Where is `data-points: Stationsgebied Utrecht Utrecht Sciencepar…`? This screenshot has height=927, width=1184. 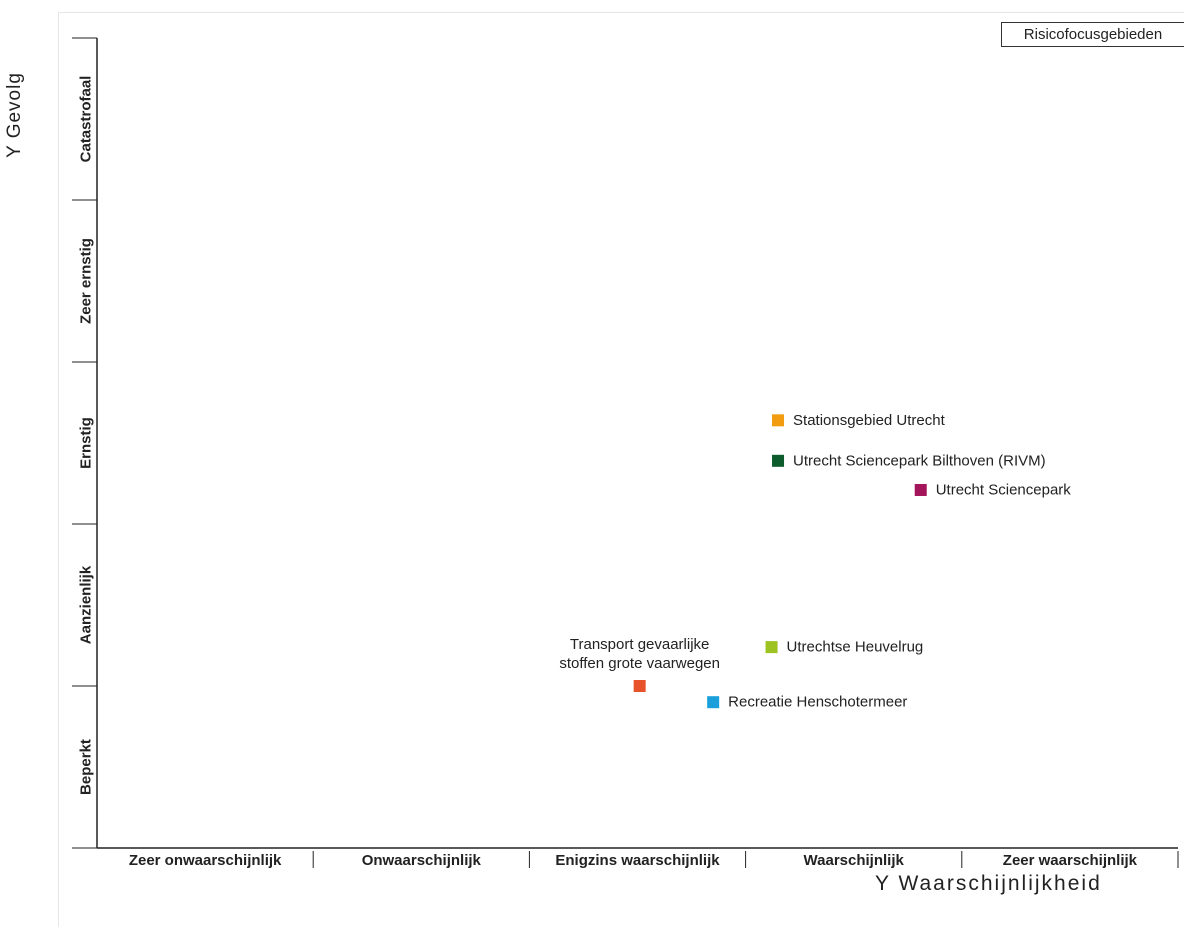 data-points: Stationsgebied Utrecht Utrecht Sciencepar… is located at coordinates (815, 561).